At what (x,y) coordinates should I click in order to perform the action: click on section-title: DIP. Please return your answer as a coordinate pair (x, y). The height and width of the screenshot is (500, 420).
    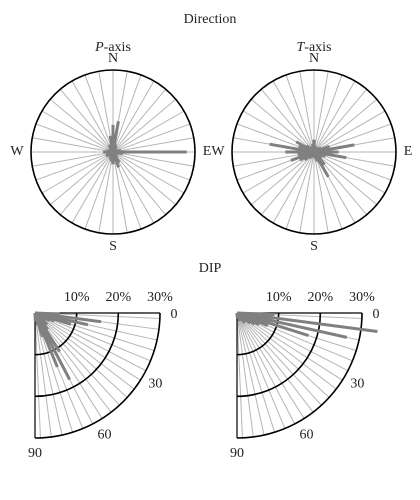
    Looking at the image, I should click on (210, 268).